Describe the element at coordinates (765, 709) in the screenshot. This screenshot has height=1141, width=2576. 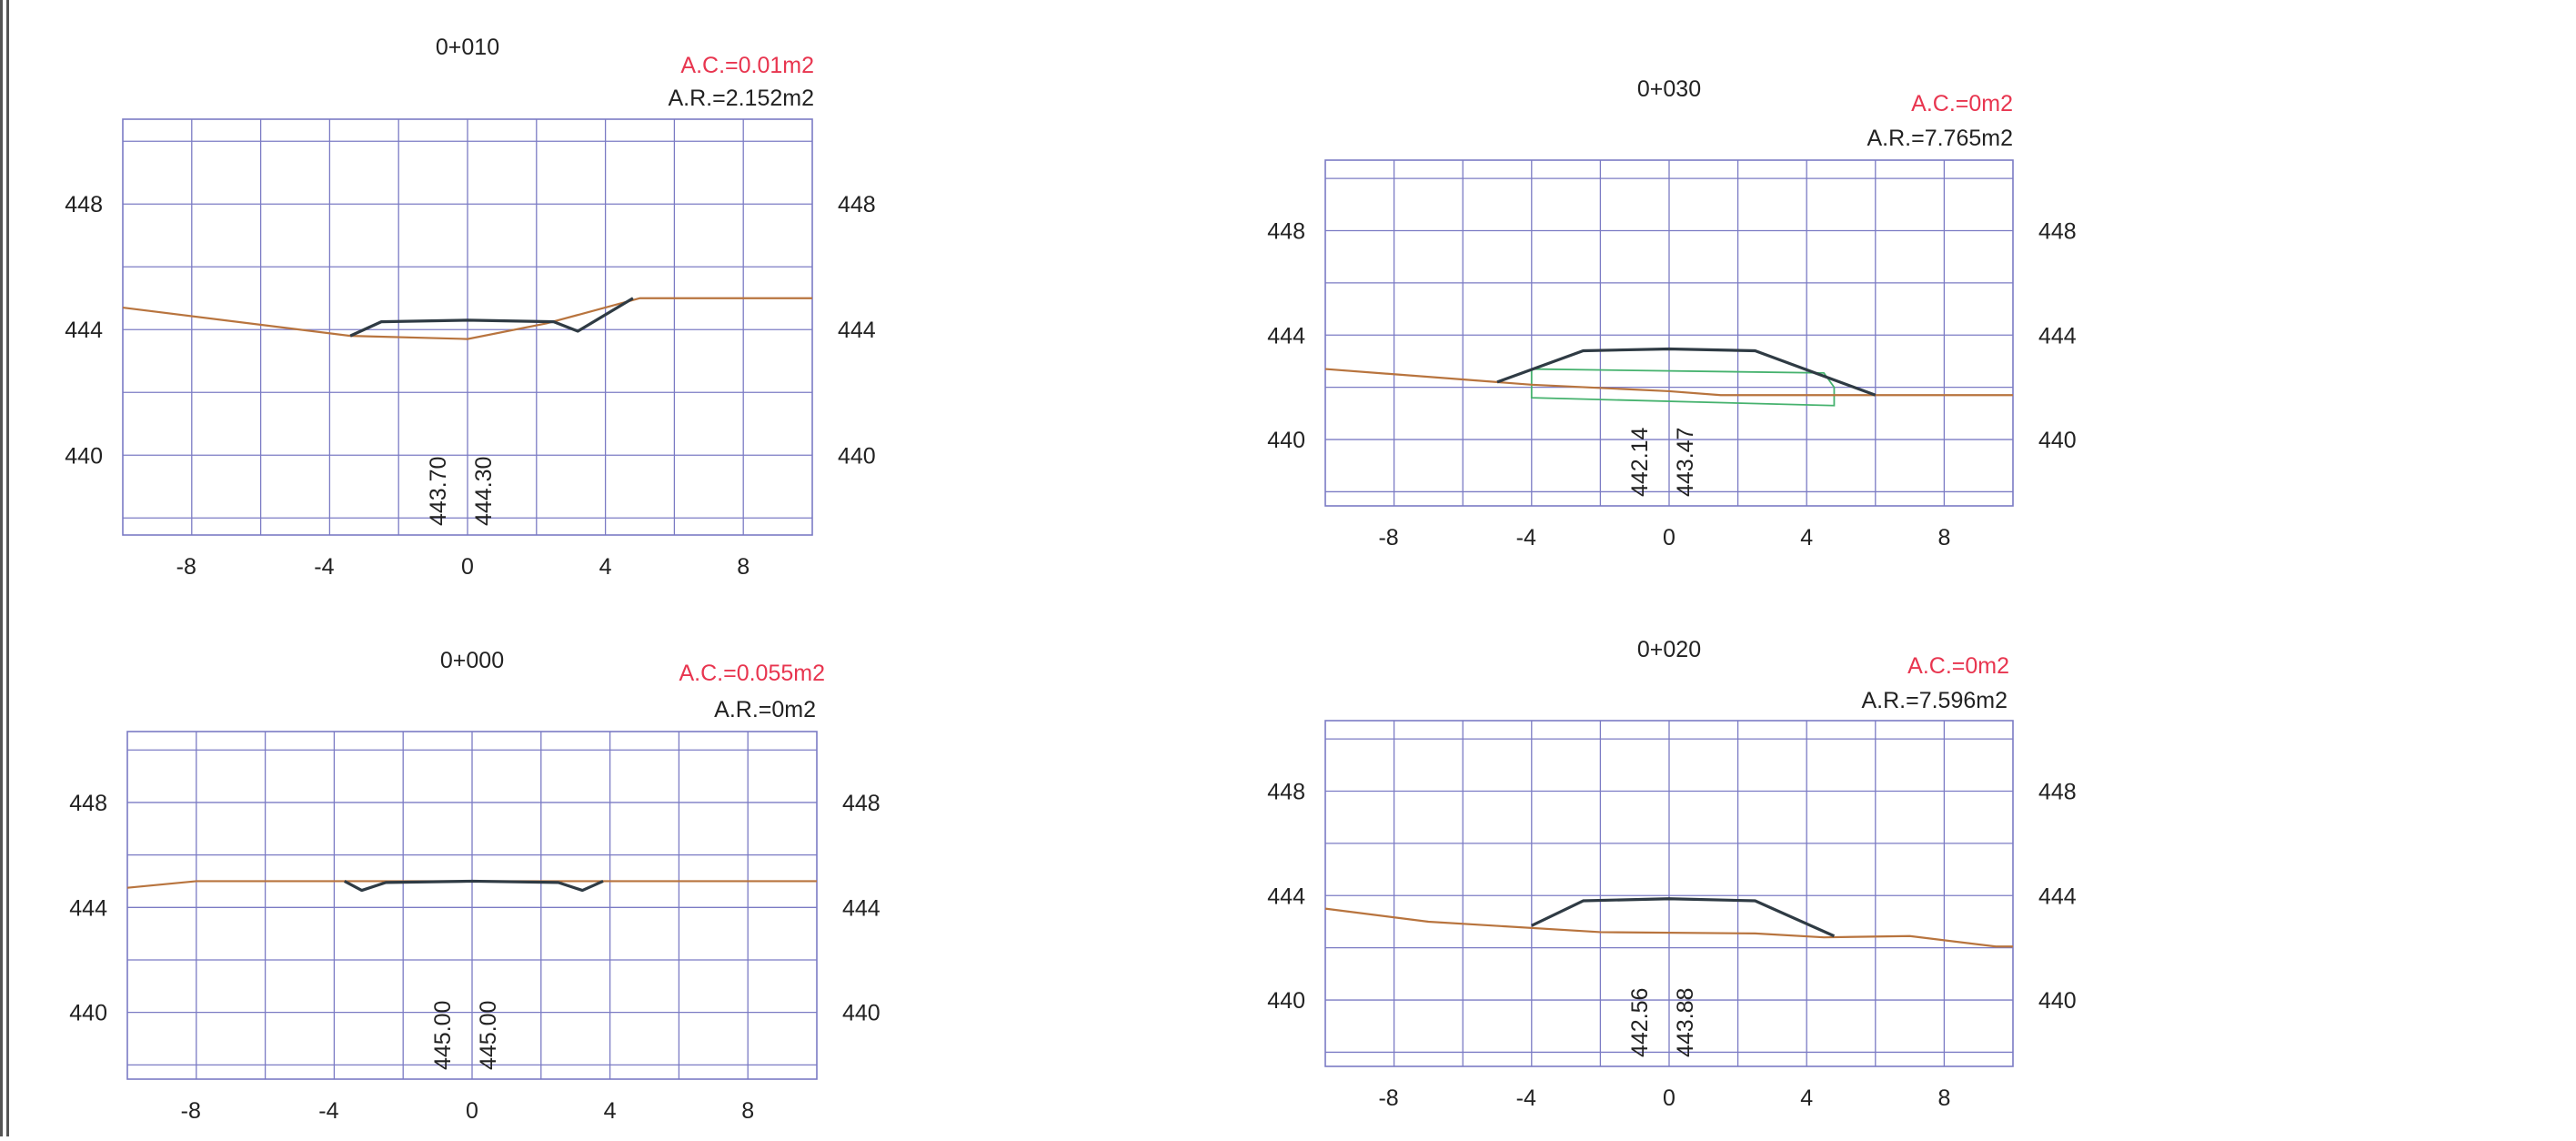
I see `area-fill-label: A.R.=0m2` at that location.